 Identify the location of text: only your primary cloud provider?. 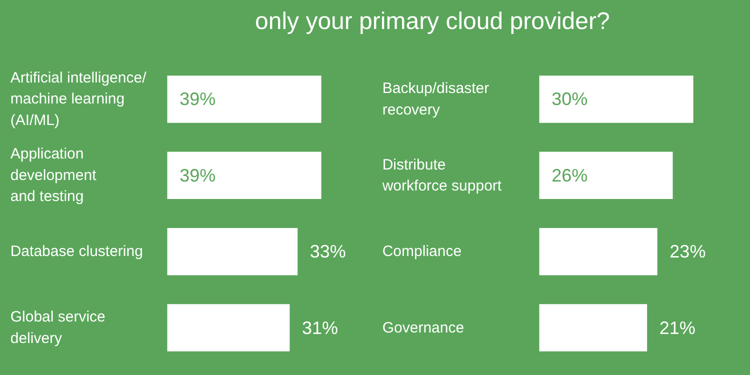
(432, 22).